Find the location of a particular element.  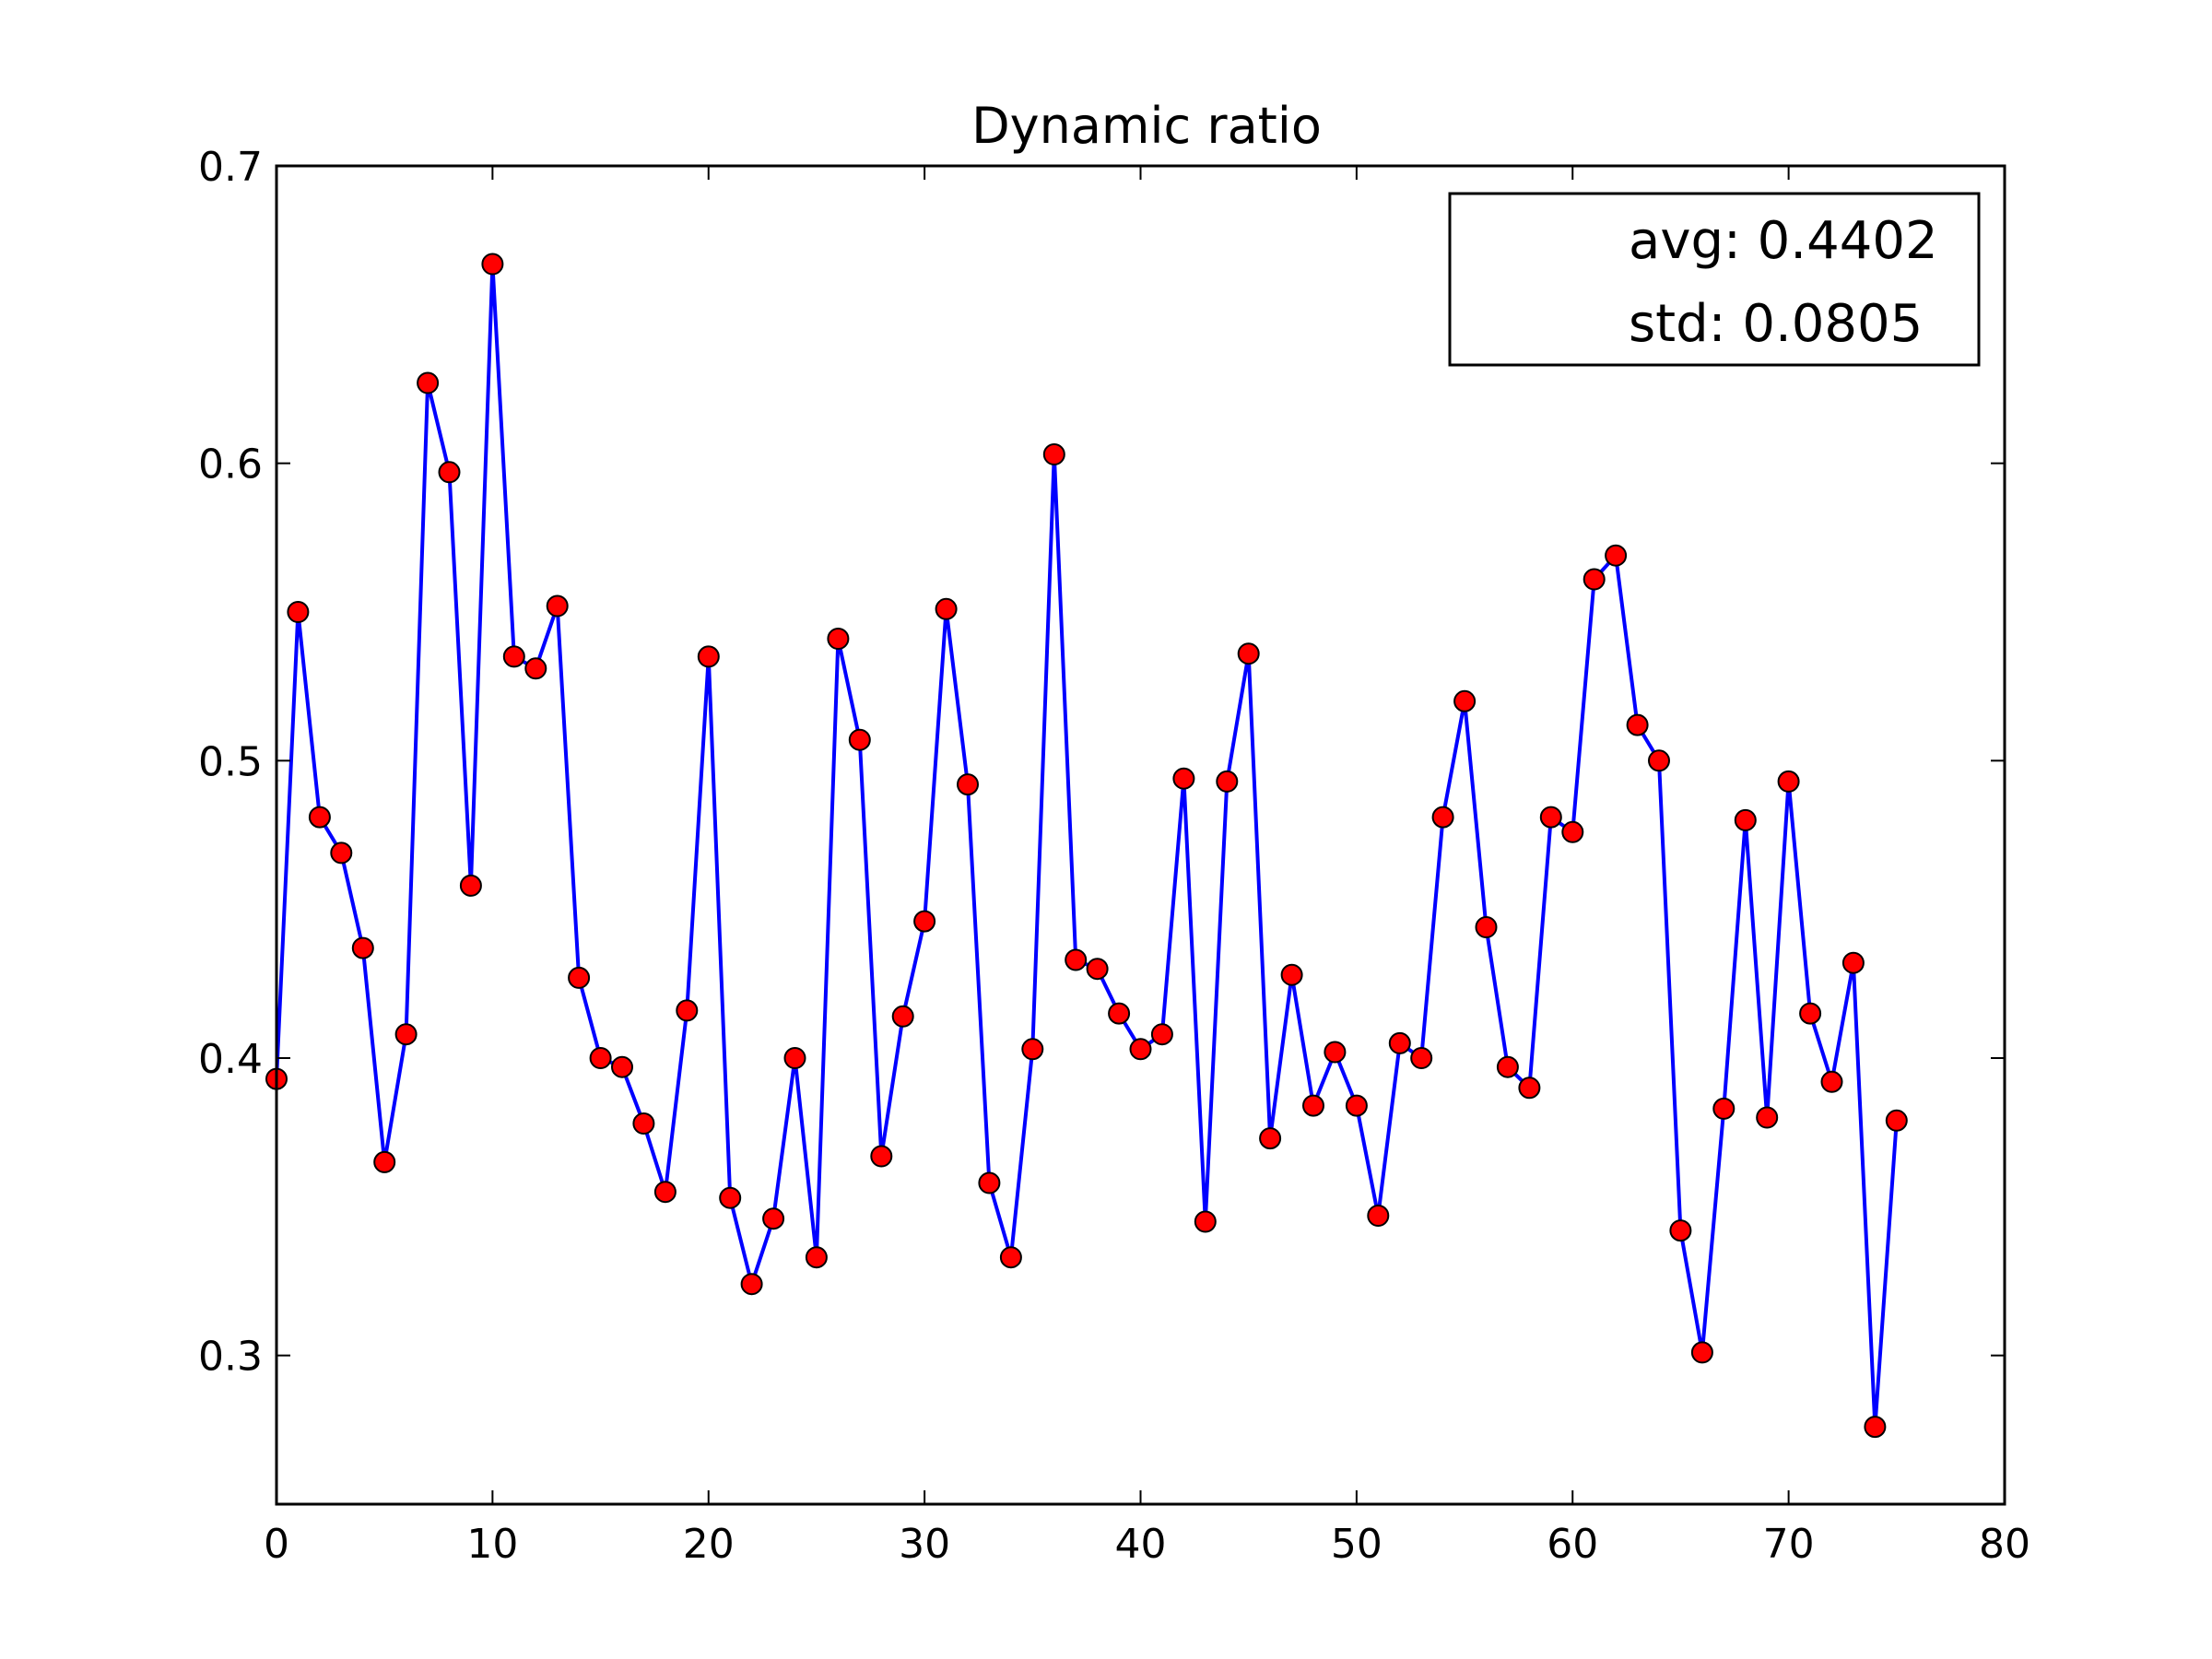

chart-title: Dynamic ratio is located at coordinates (1146, 126).